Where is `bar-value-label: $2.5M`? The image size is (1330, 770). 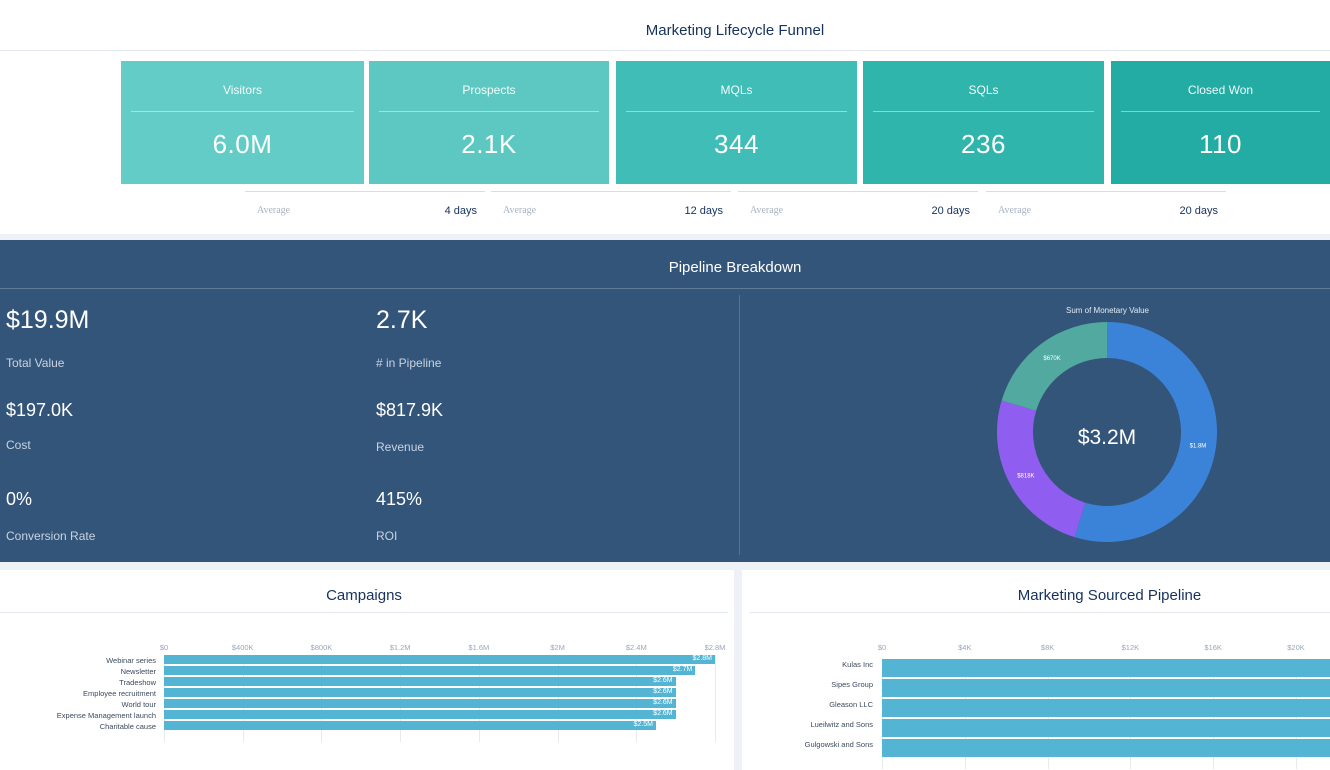
bar-value-label: $2.5M is located at coordinates (643, 724).